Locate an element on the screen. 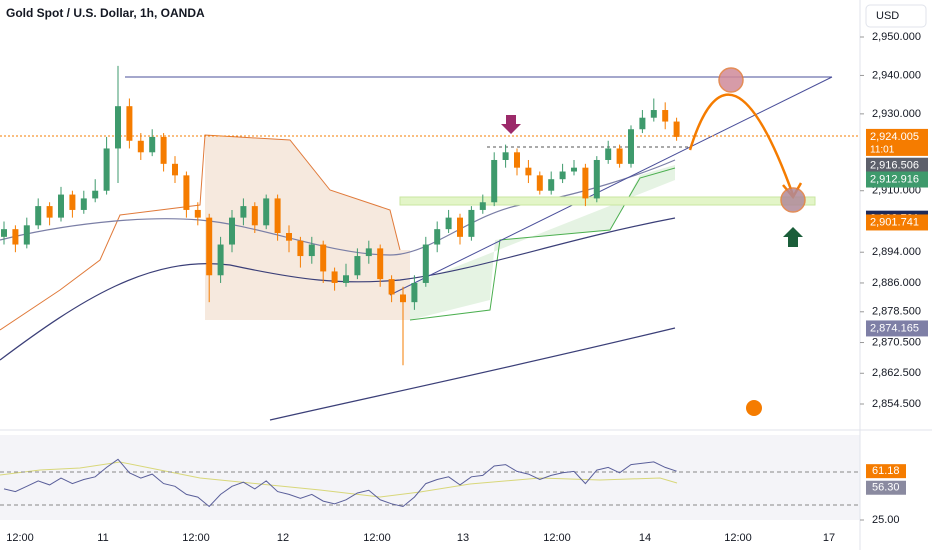 Image resolution: width=932 pixels, height=555 pixels. down-arrow is located at coordinates (511, 124).